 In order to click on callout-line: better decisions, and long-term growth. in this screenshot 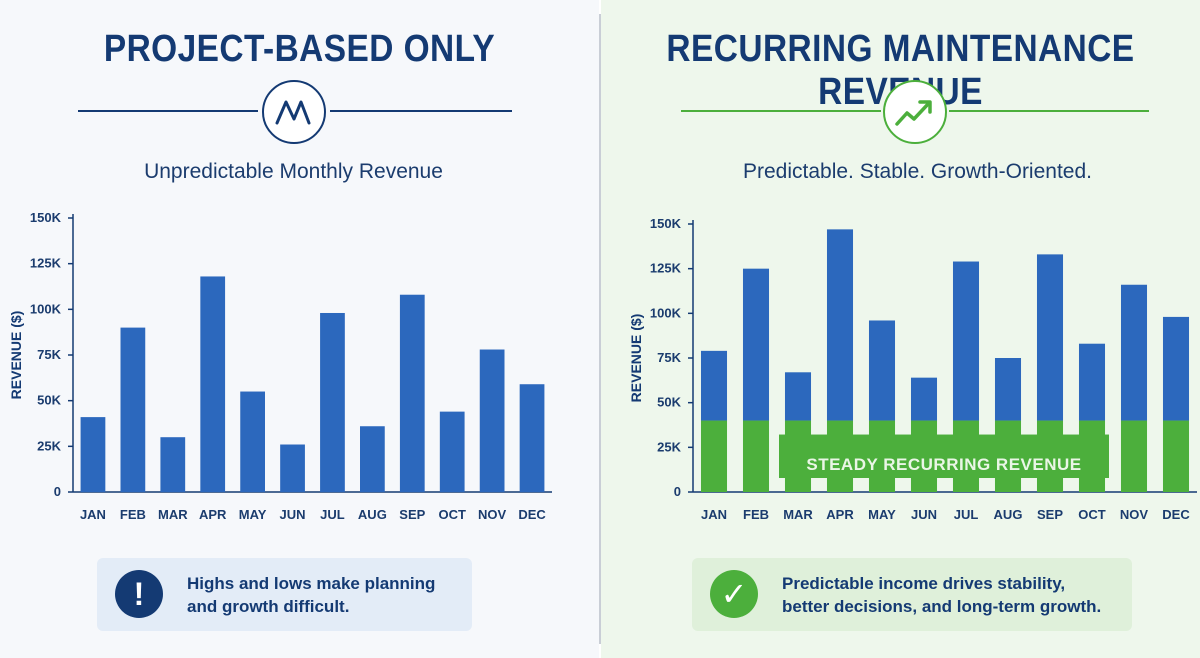, I will do `click(942, 606)`.